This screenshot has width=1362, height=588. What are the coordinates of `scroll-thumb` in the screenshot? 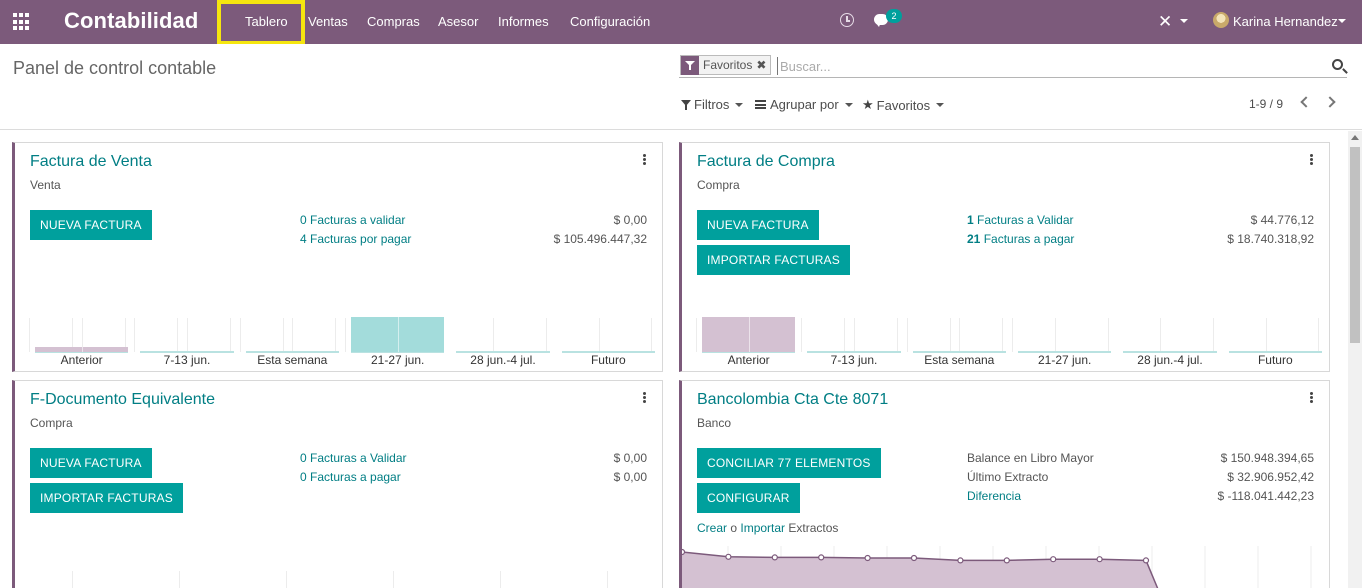 It's located at (1355, 245).